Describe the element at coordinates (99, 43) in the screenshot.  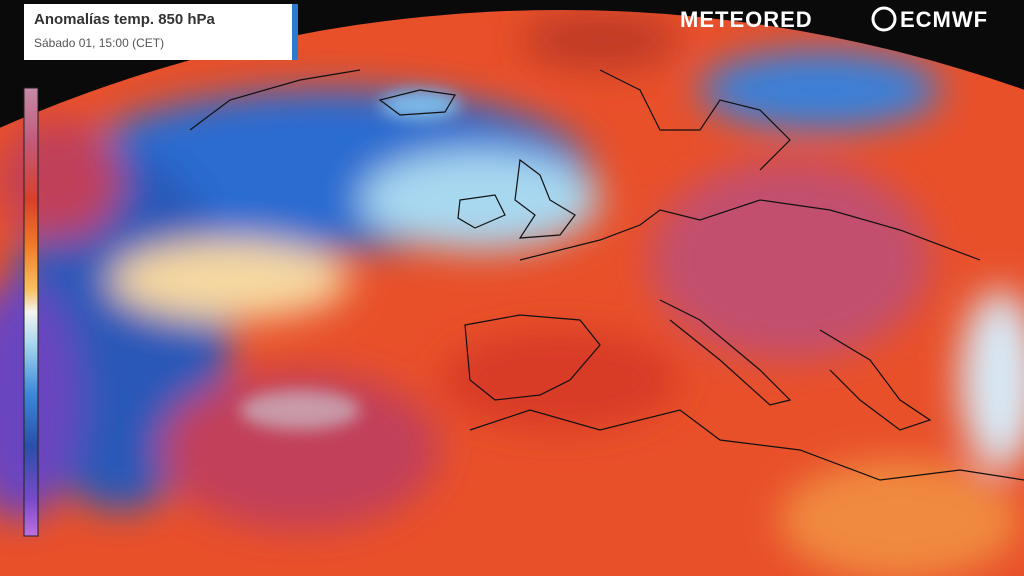
I see `map-subtitle: Sábado 01, 15:00 (CET)` at that location.